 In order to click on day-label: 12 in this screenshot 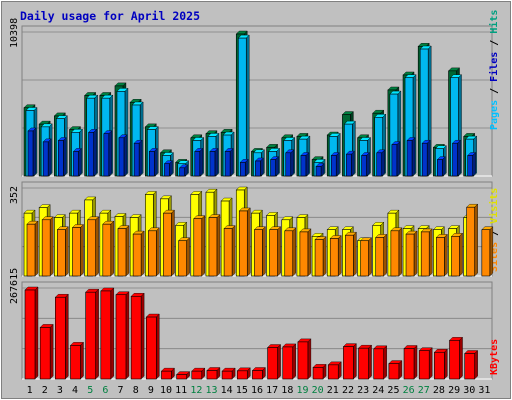, I will do `click(196, 390)`.